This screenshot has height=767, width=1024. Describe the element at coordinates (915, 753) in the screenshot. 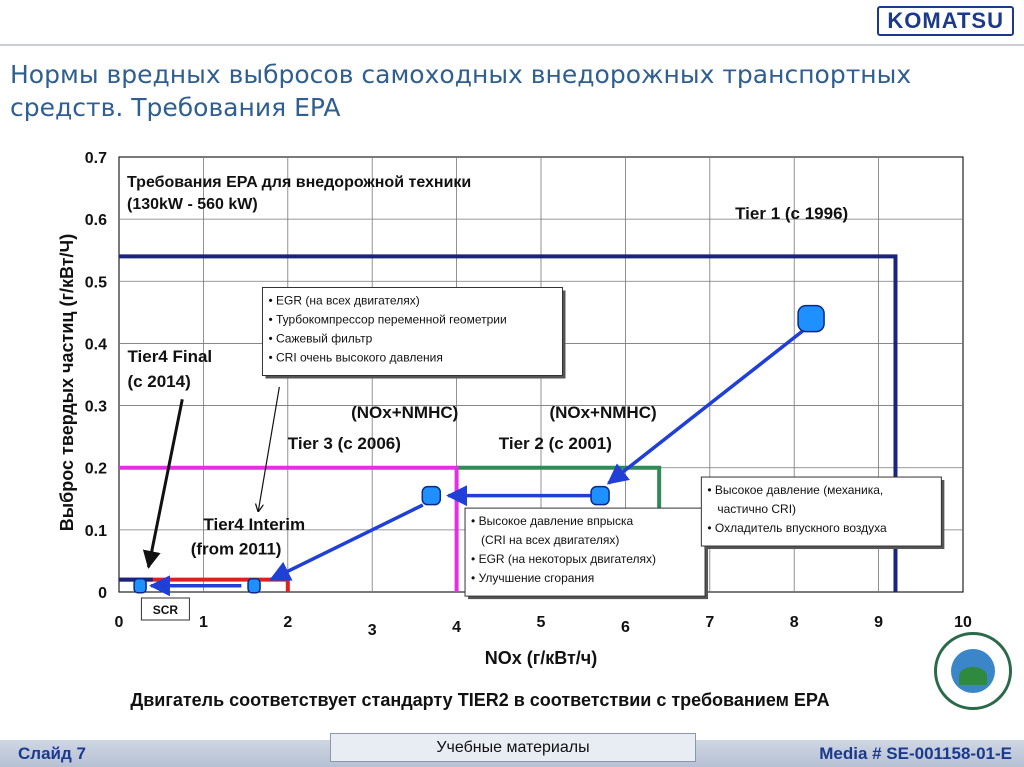

I see `media-number: Media # SE-001158-01-E` at that location.